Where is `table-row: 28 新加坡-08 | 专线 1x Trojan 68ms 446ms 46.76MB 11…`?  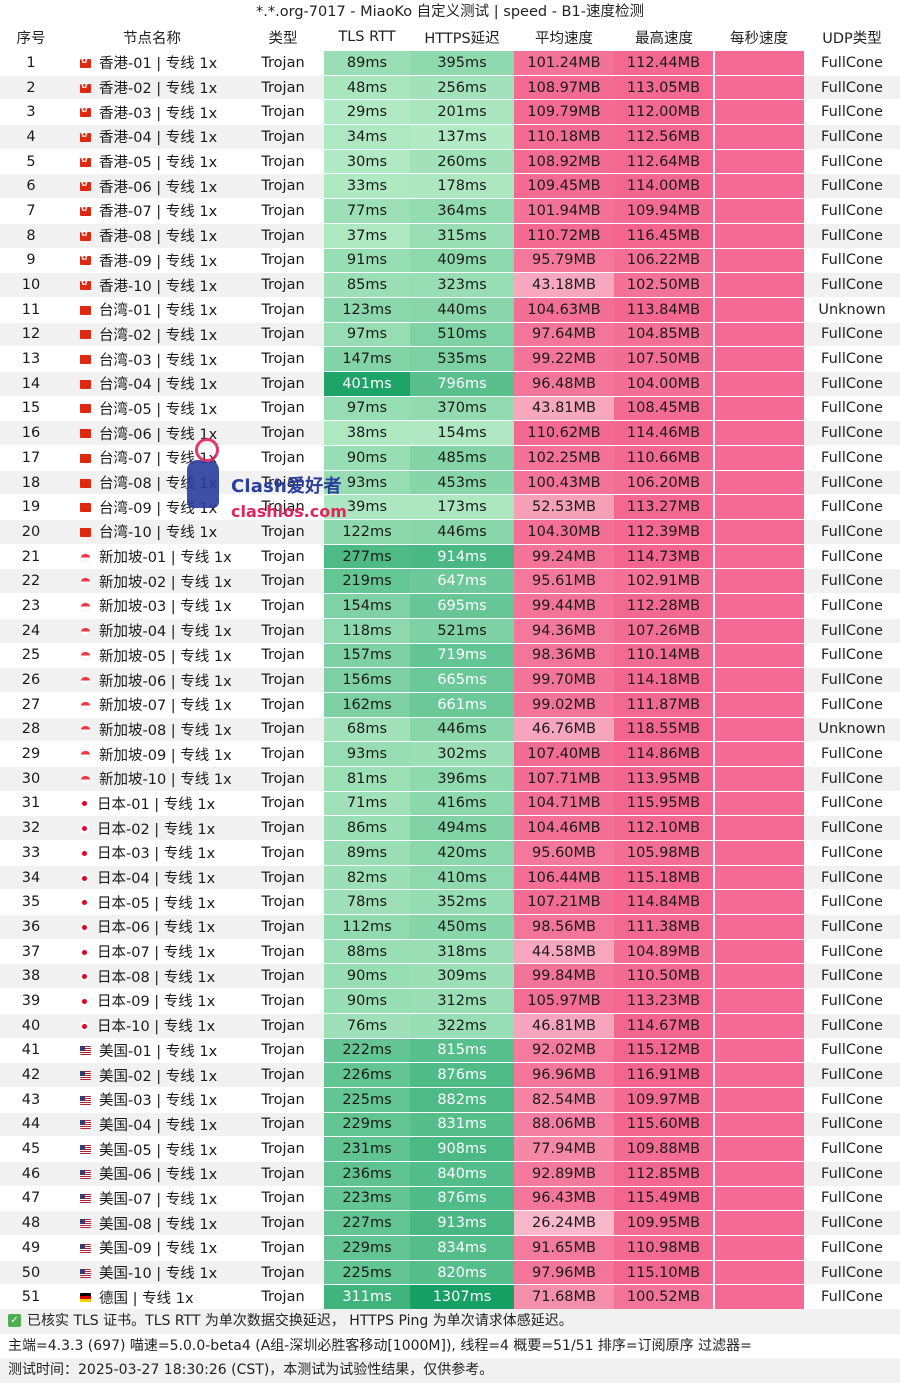 table-row: 28 新加坡-08 | 专线 1x Trojan 68ms 446ms 46.76MB 11… is located at coordinates (450, 729).